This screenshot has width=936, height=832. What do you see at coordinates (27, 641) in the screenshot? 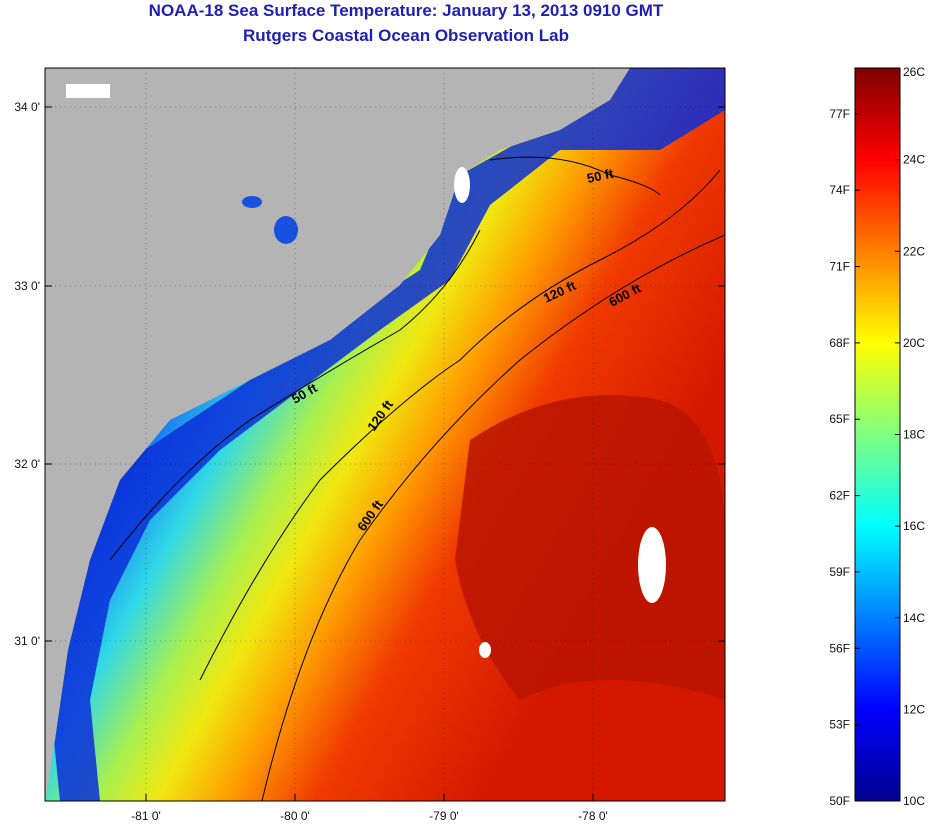
I see `latitude-label: 31 0'` at bounding box center [27, 641].